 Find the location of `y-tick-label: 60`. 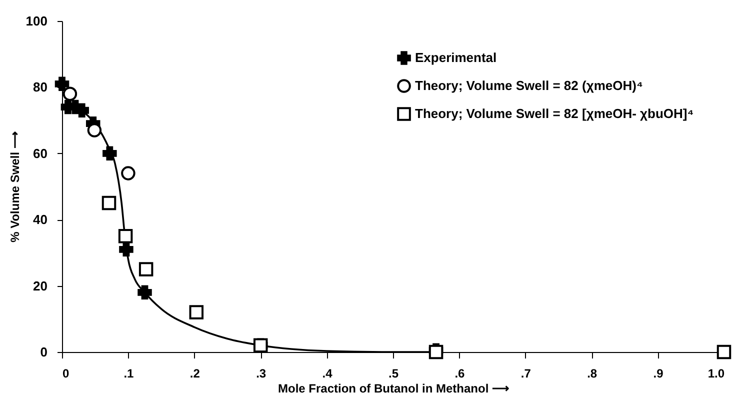

y-tick-label: 60 is located at coordinates (40, 153).